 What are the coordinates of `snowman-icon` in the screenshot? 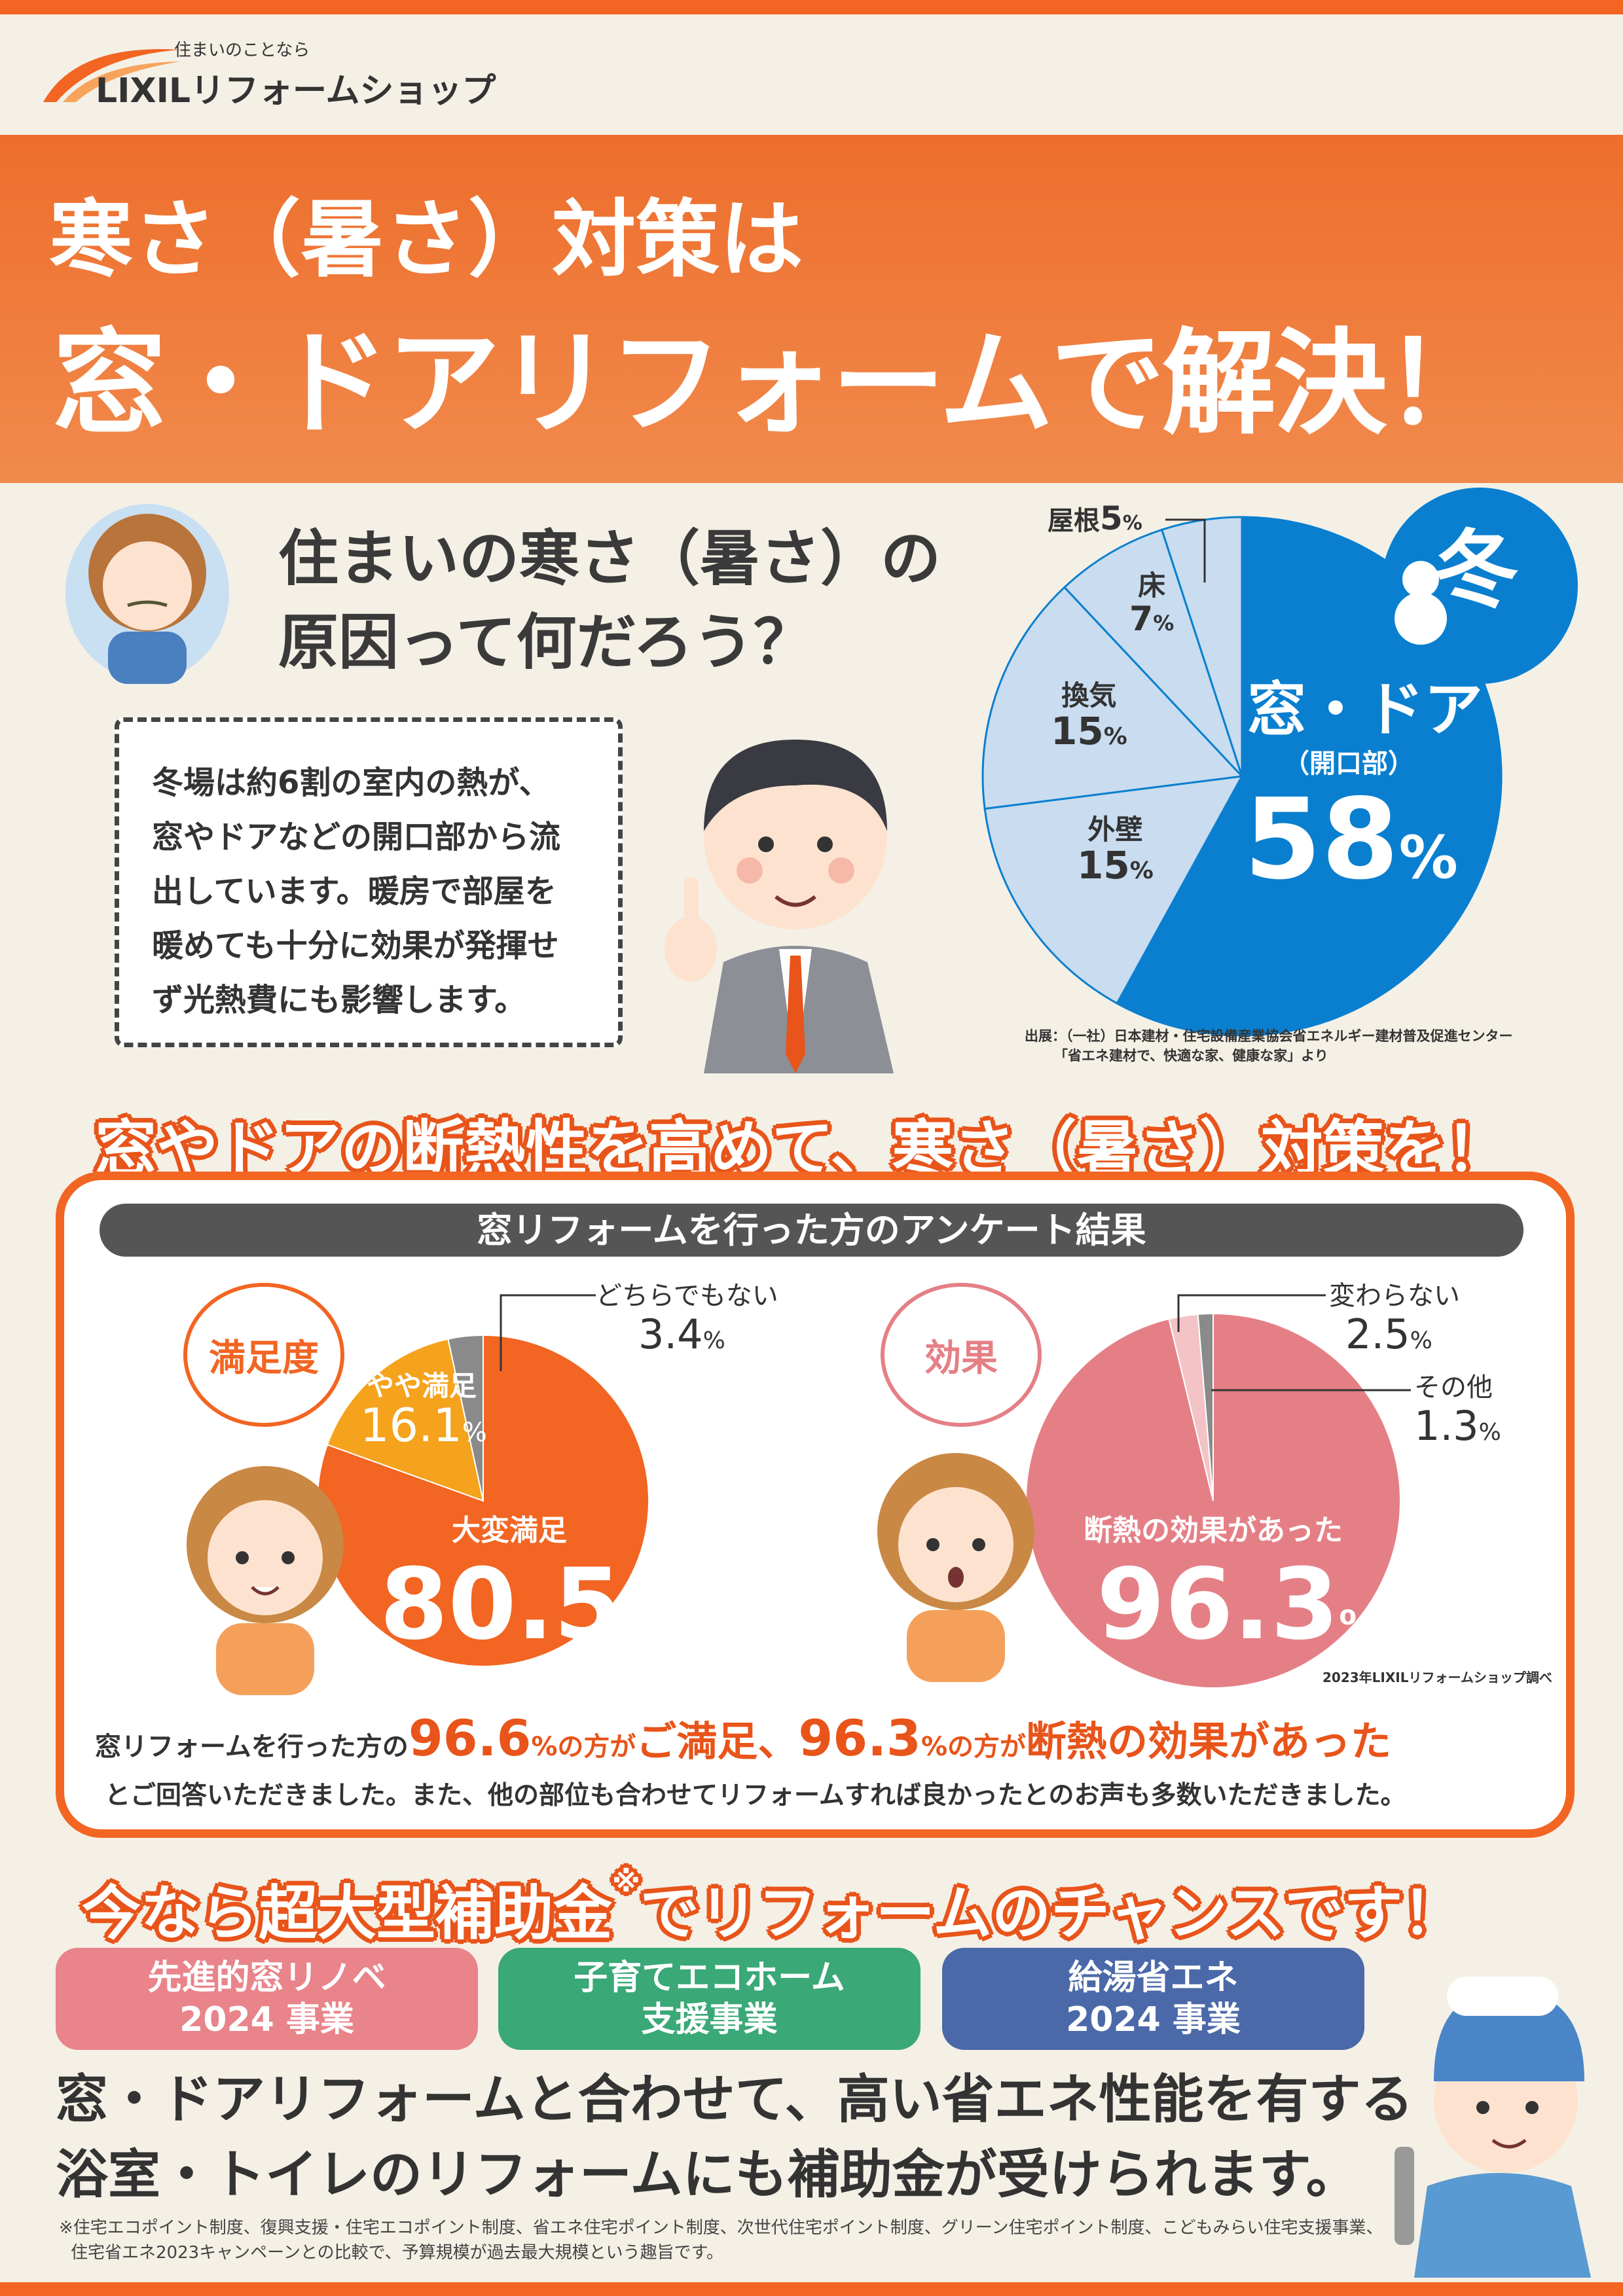 It's located at (1421, 618).